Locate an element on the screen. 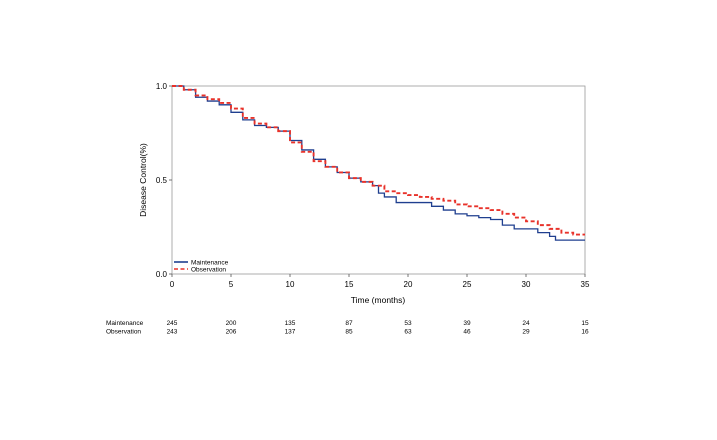  risk-row-label: Maintenance is located at coordinates (125, 323).